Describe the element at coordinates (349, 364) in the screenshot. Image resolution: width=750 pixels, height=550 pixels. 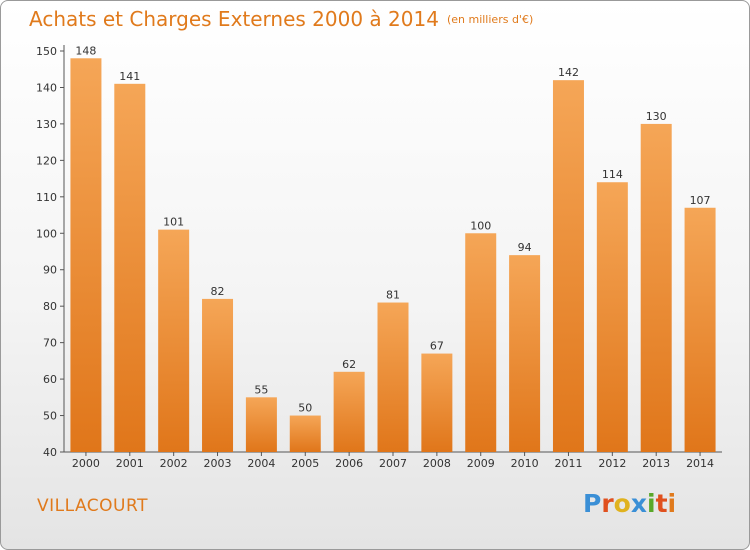
I see `bar-value-label: 62` at that location.